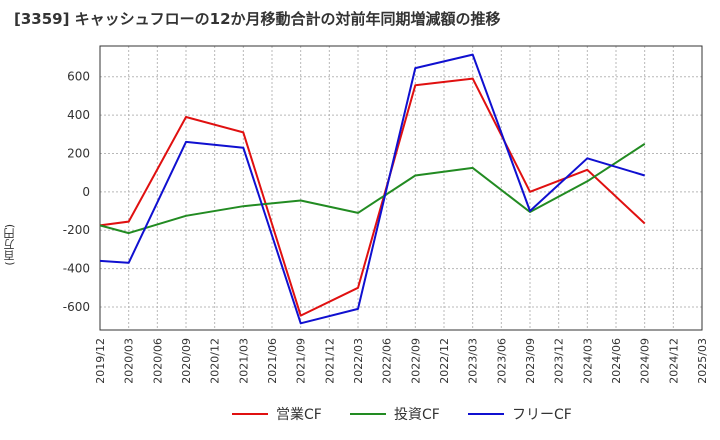 Image resolution: width=720 pixels, height=440 pixels. I want to click on x-tick-label: 2020/09, so click(186, 361).